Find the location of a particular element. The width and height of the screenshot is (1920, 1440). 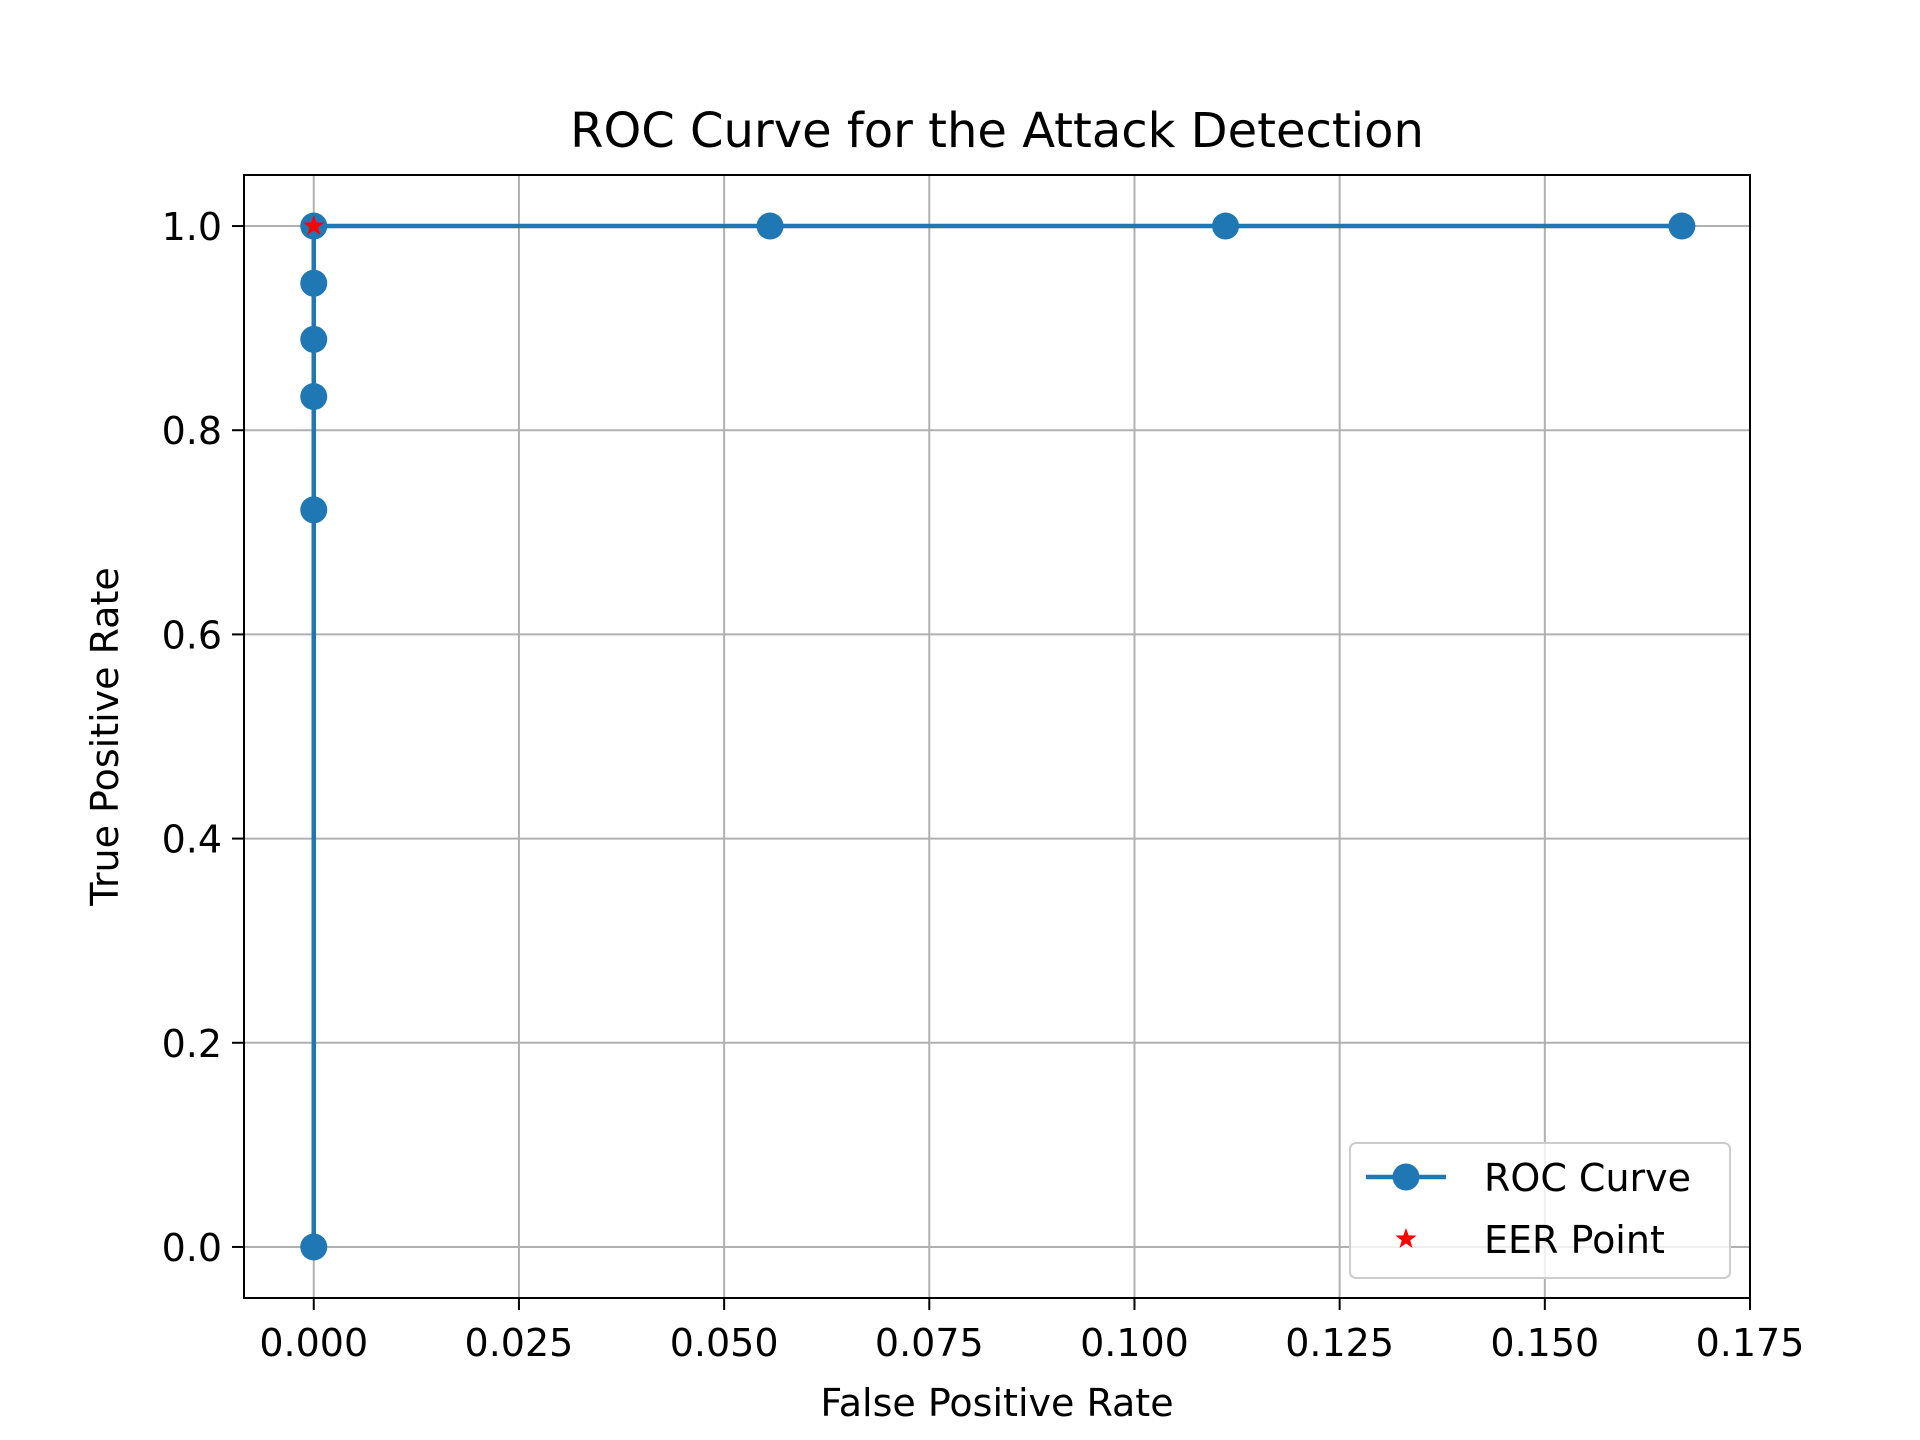

x-tick-label: 0.050 is located at coordinates (724, 1343).